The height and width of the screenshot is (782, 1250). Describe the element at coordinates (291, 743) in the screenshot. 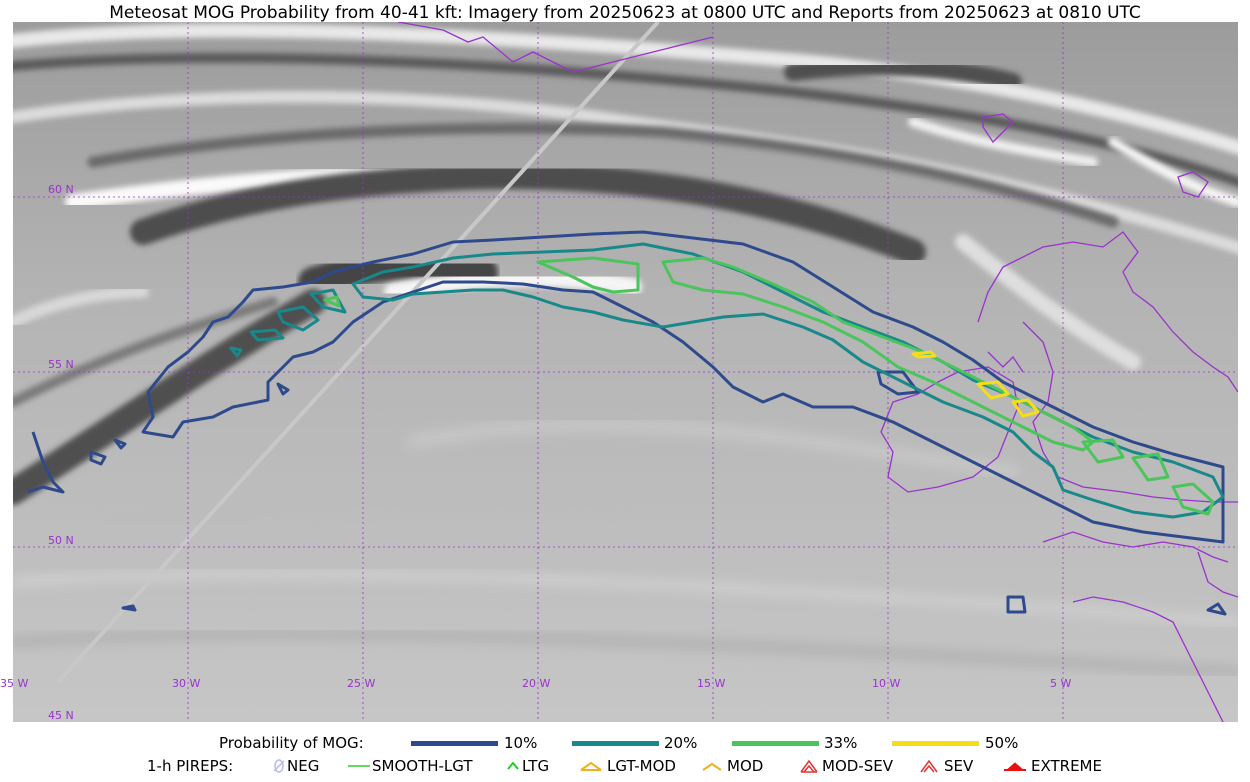

I see `probability-legend-title: Probability of MOG:` at that location.